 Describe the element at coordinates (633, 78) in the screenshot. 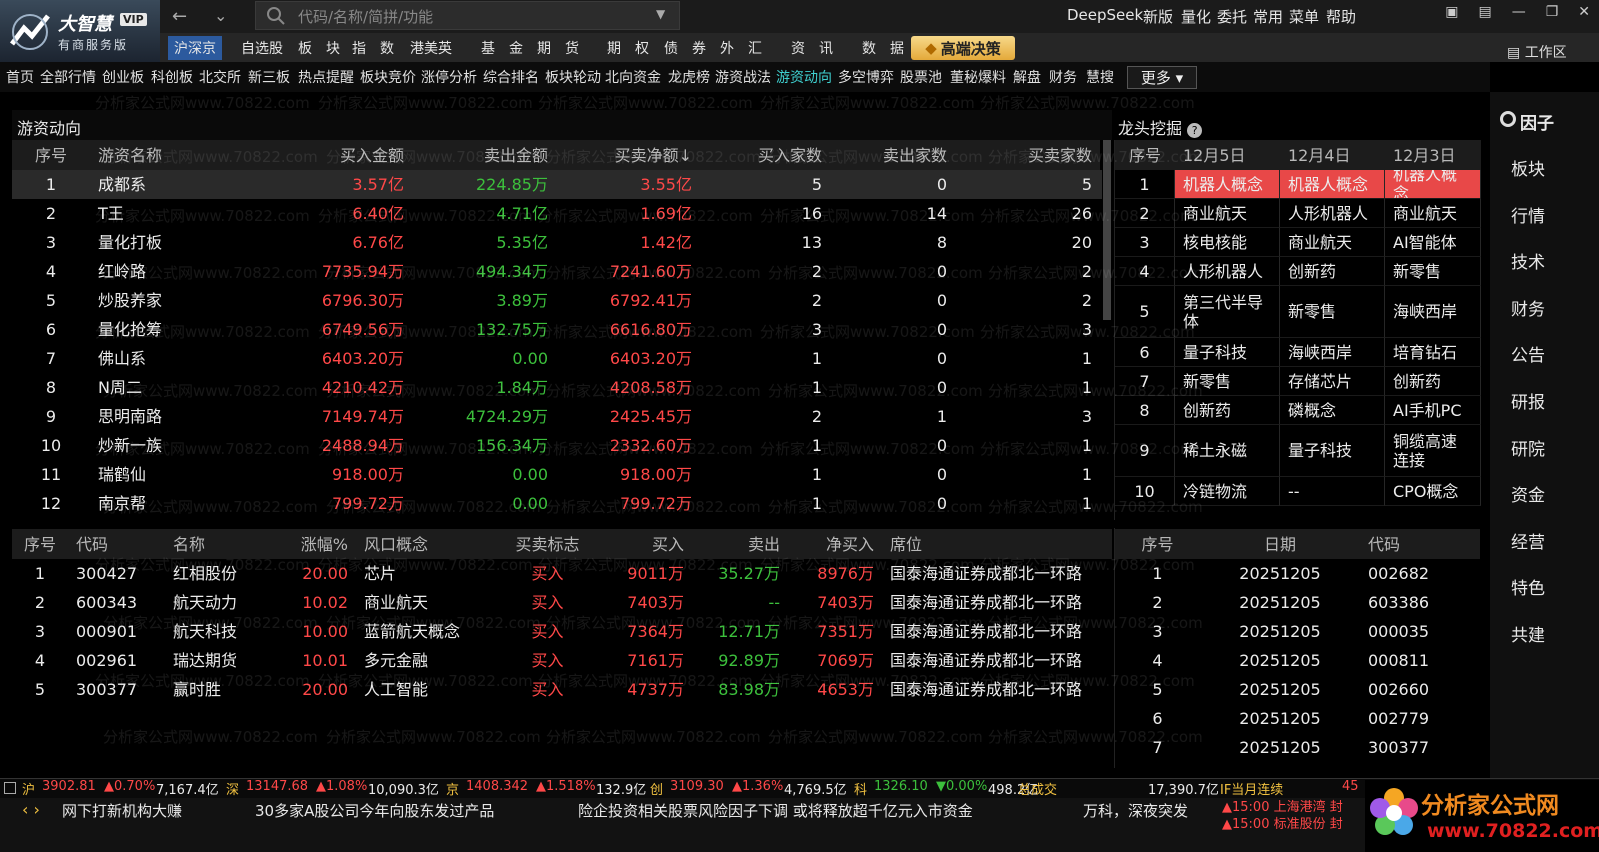

I see `tab: 北向资金` at that location.